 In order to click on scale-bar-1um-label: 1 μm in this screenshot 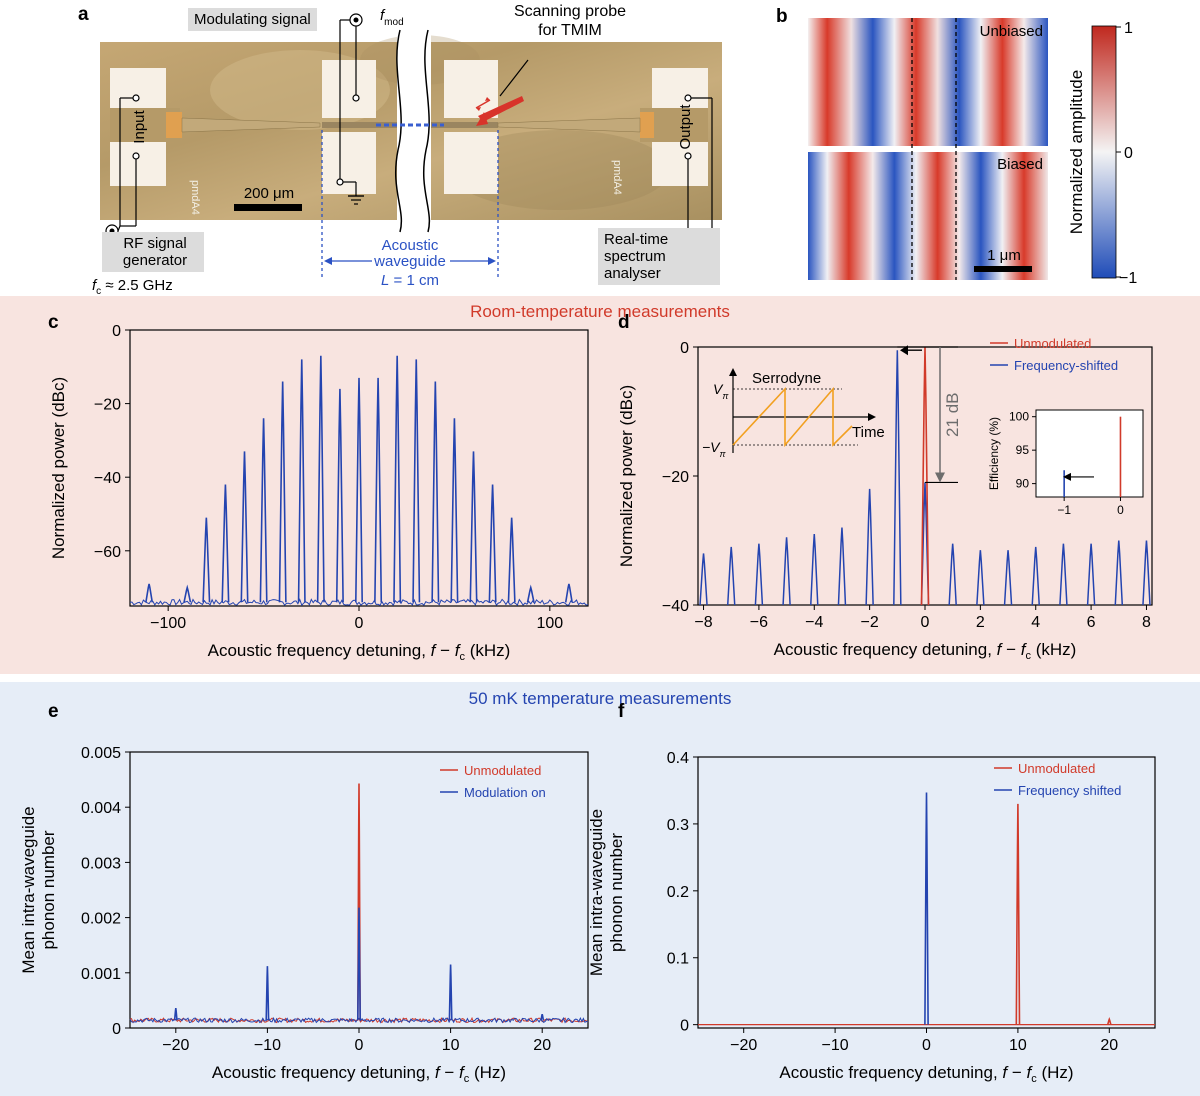, I will do `click(1004, 255)`.